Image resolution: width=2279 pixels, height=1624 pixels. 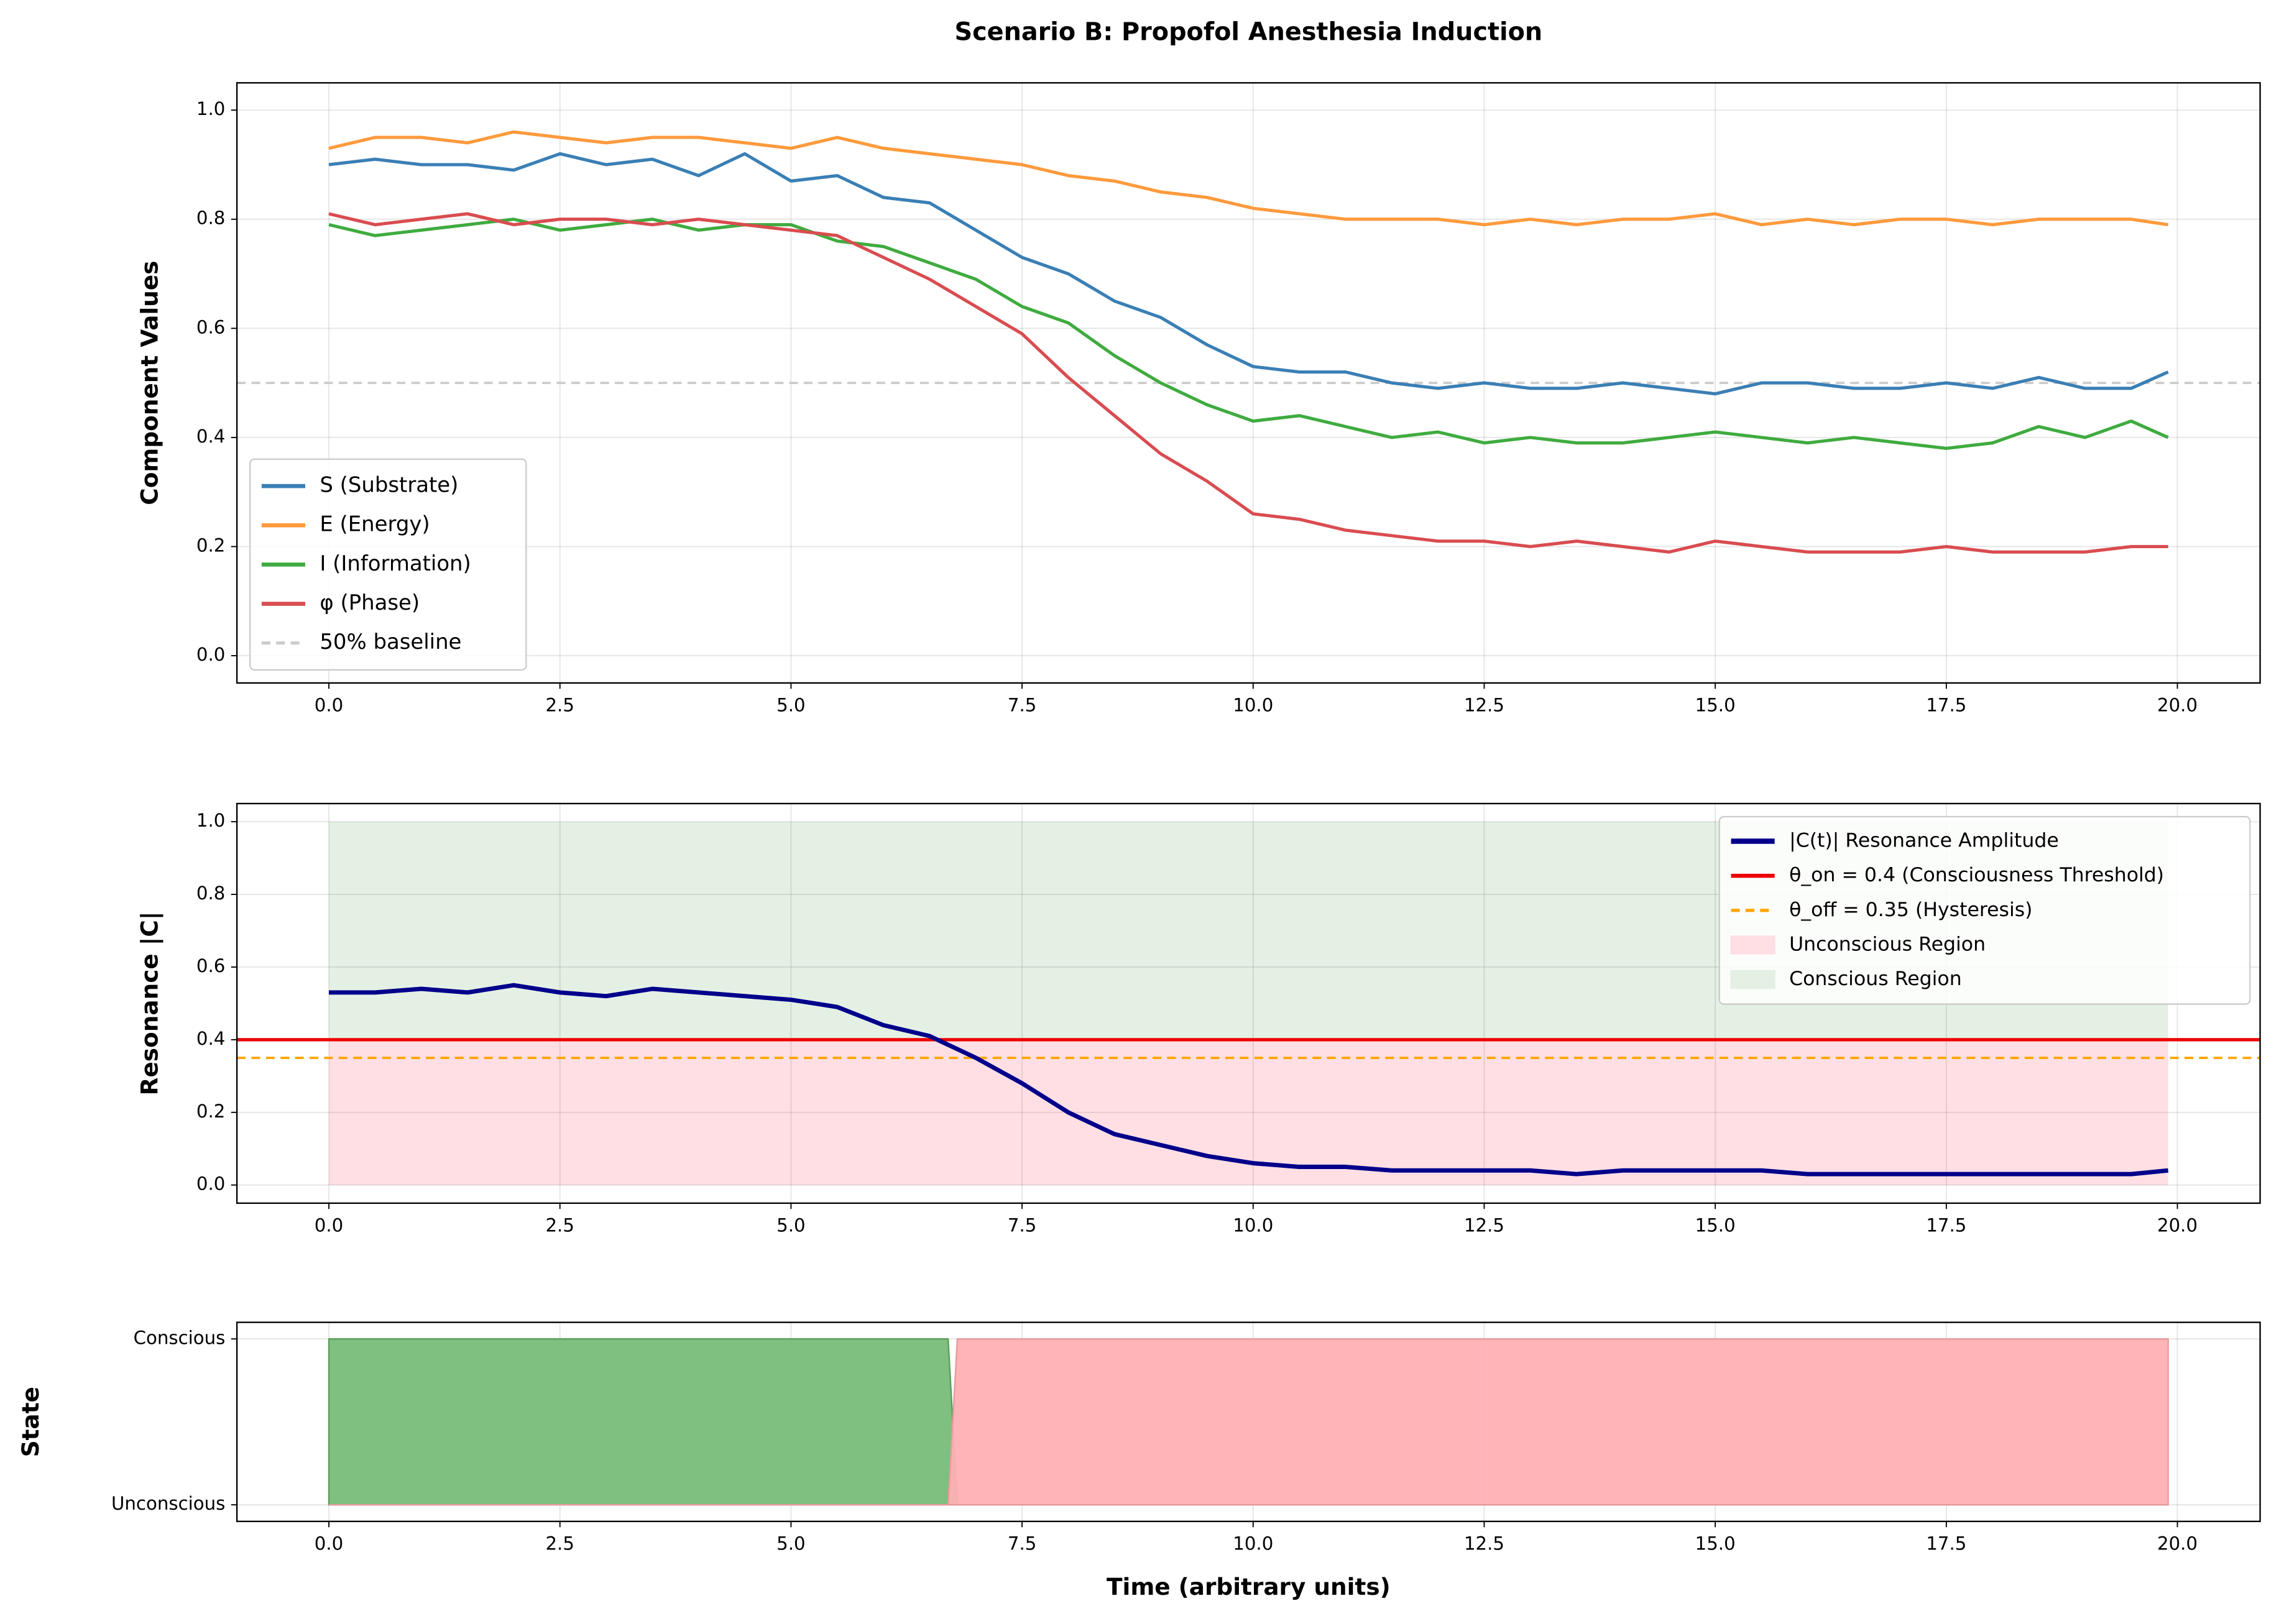 I want to click on legend-label: S (Substrate), so click(x=389, y=485).